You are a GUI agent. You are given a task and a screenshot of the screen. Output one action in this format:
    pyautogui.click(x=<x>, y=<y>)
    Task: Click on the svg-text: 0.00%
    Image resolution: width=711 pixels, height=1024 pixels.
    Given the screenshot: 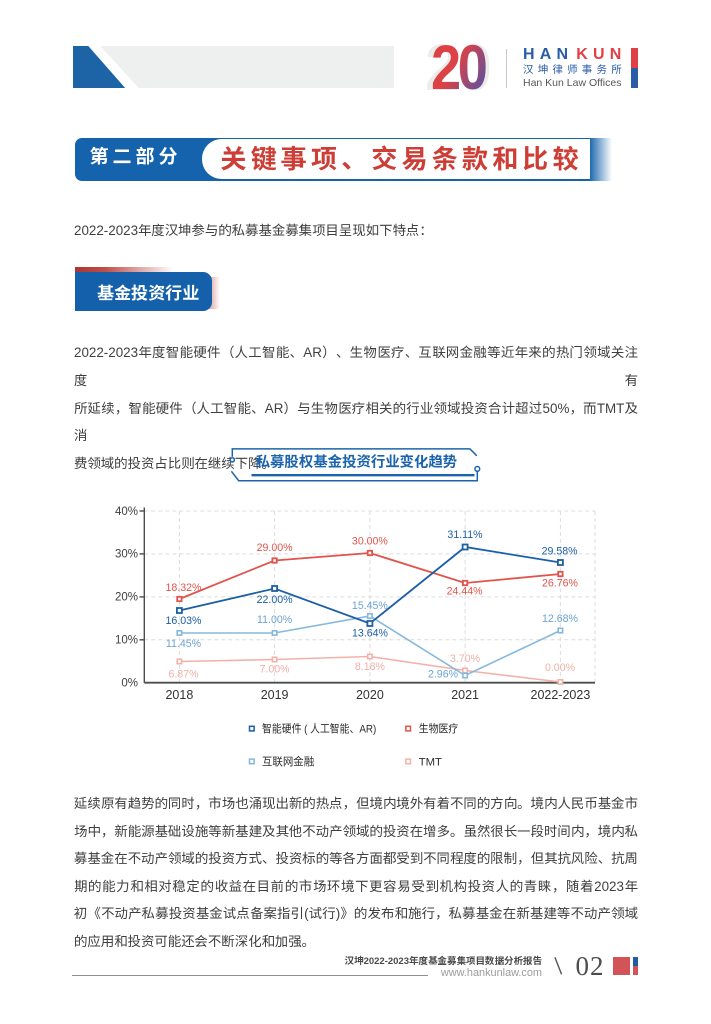 What is the action you would take?
    pyautogui.click(x=560, y=668)
    